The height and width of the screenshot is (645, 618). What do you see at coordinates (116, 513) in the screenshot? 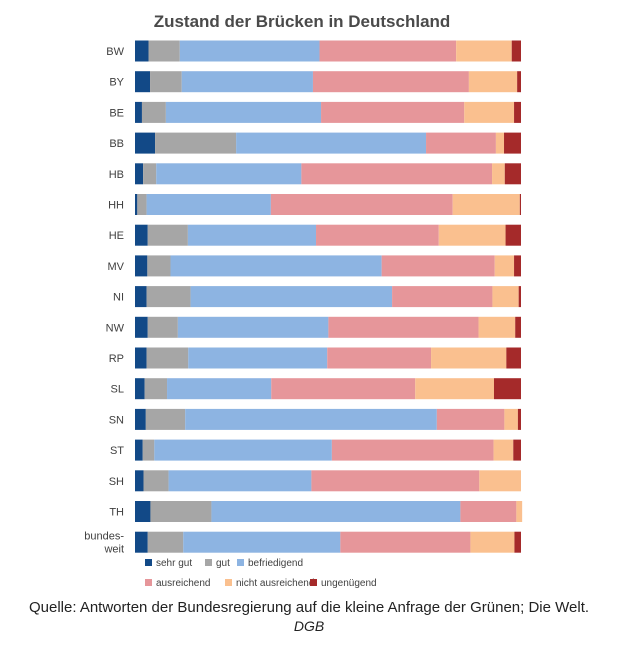
I see `category-label-15: TH` at bounding box center [116, 513].